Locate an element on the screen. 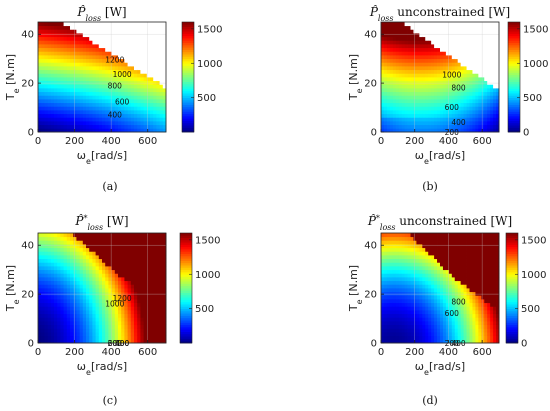  contour-label: 1200 is located at coordinates (122, 298).